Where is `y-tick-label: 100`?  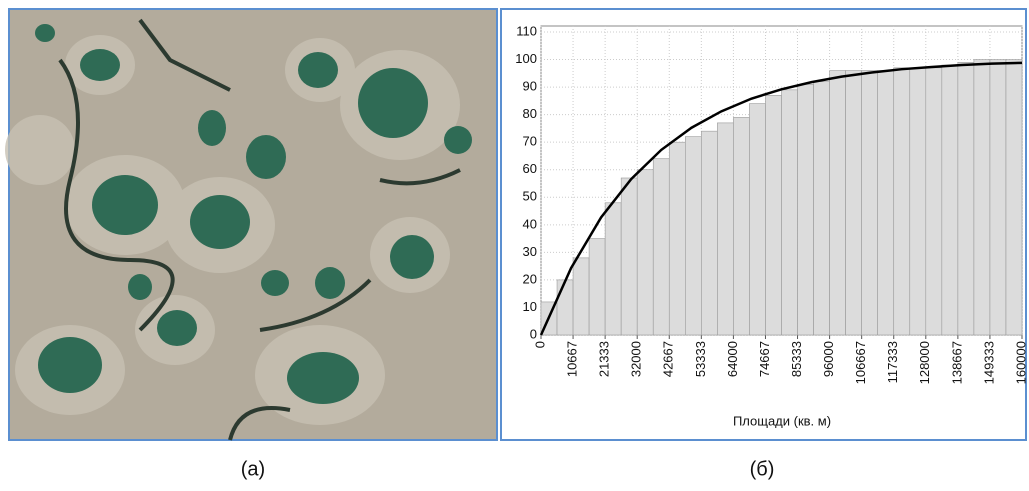
y-tick-label: 100 is located at coordinates (526, 58).